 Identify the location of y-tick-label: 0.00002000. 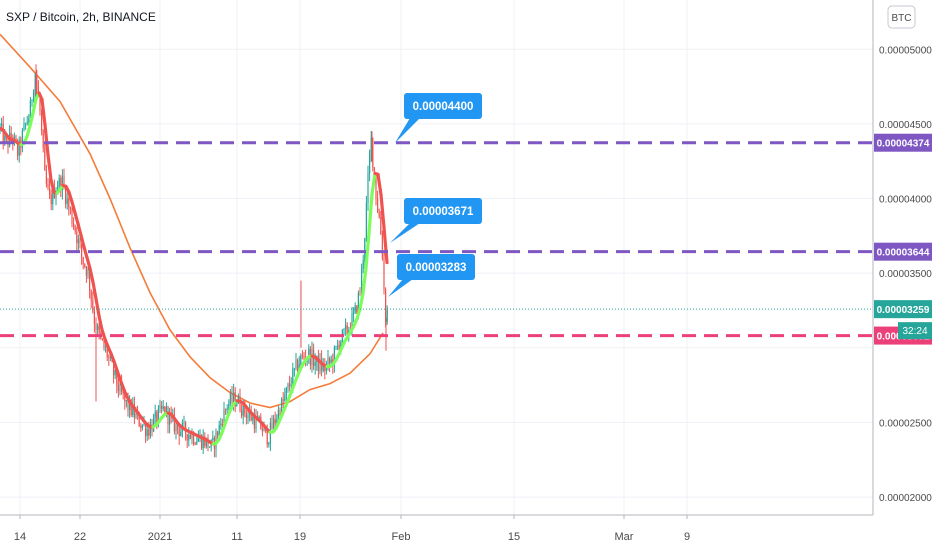
(905, 498).